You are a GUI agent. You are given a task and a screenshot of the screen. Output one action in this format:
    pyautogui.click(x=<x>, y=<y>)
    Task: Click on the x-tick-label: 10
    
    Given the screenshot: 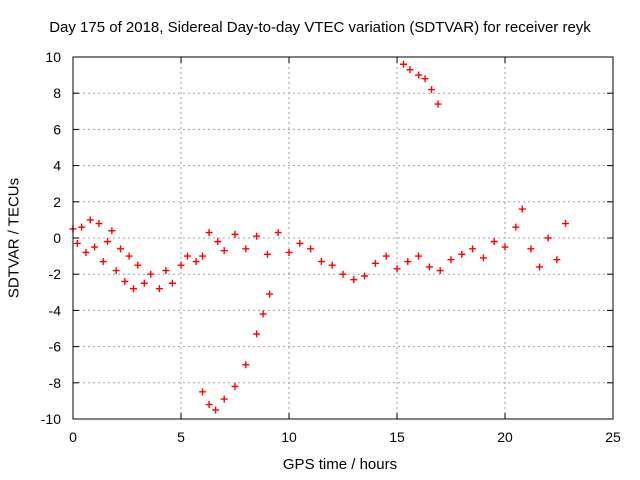 What is the action you would take?
    pyautogui.click(x=289, y=437)
    